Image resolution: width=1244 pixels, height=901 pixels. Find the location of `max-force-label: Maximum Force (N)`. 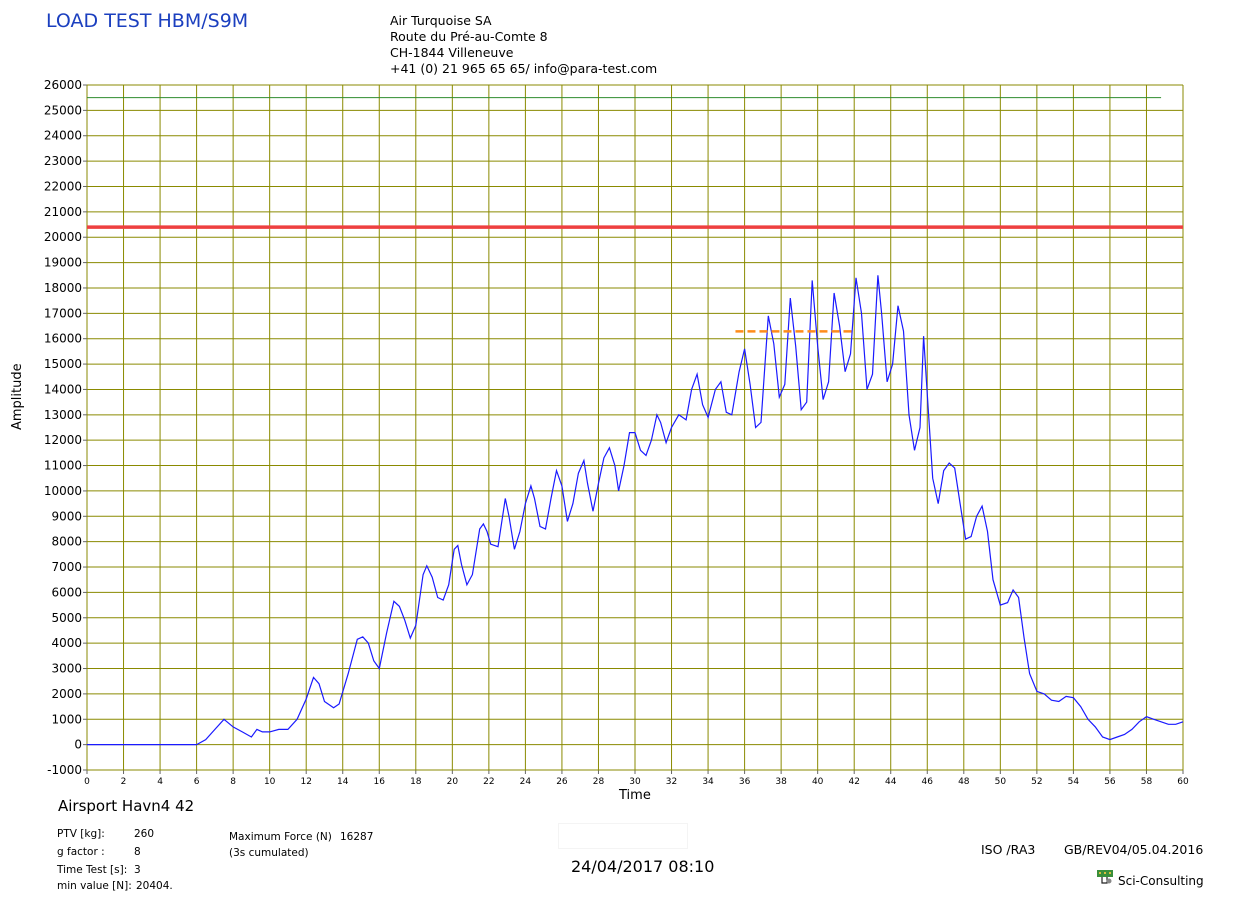

max-force-label: Maximum Force (N) is located at coordinates (280, 837).